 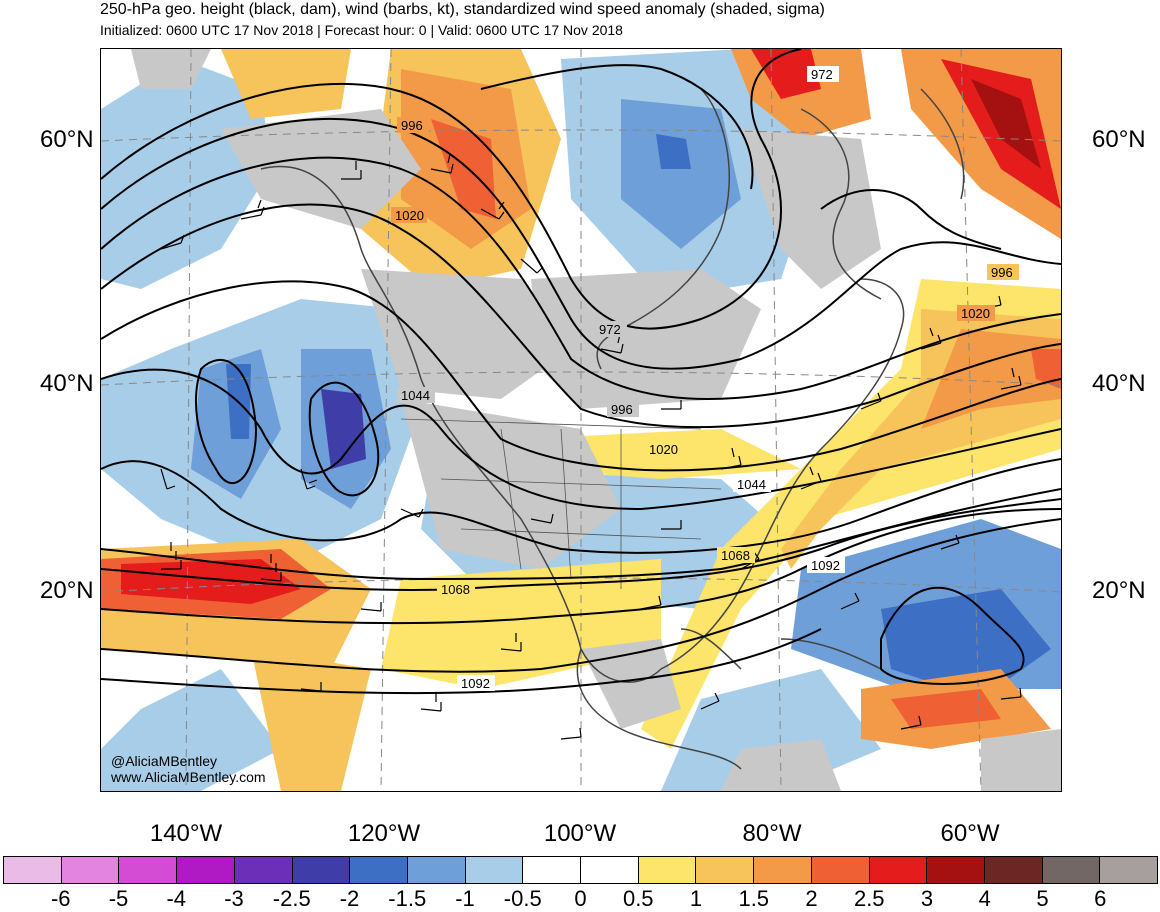 I want to click on contour-label-1092: 1092, so click(x=475, y=683).